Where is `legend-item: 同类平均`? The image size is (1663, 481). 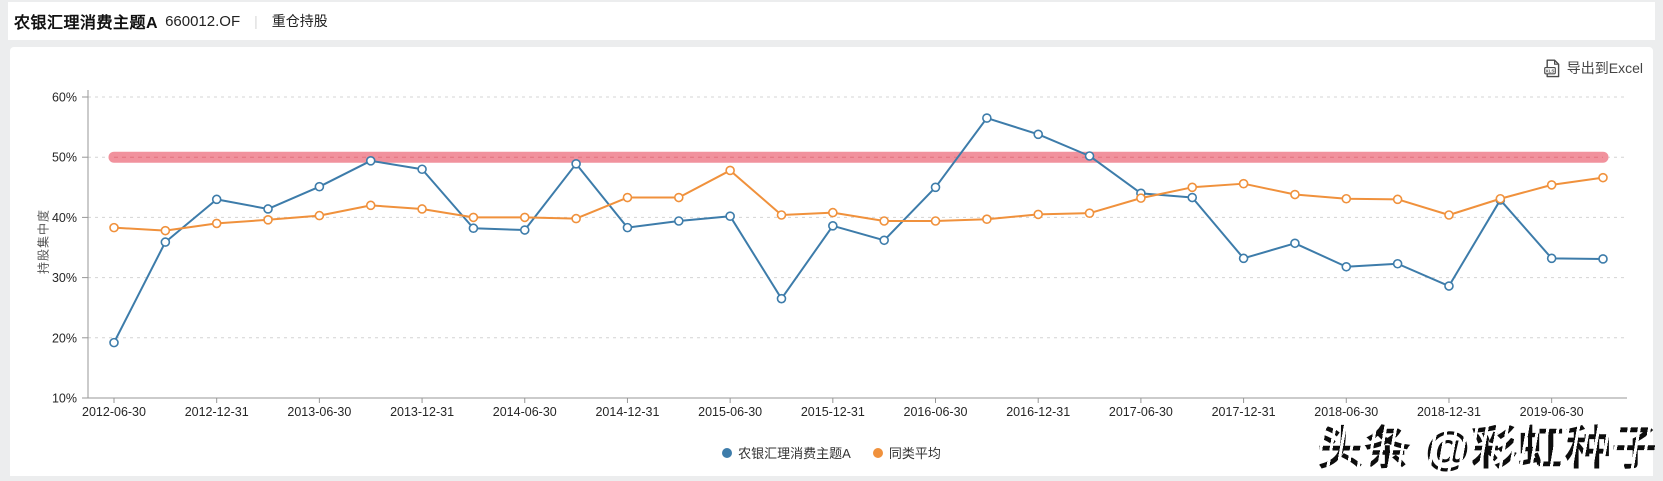
legend-item: 同类平均 is located at coordinates (906, 452).